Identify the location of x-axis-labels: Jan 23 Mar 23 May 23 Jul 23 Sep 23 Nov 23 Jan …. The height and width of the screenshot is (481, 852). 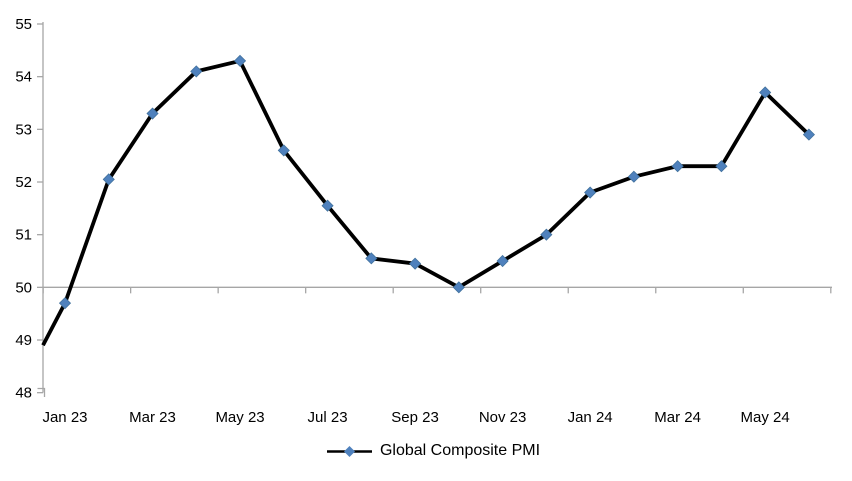
(415, 417).